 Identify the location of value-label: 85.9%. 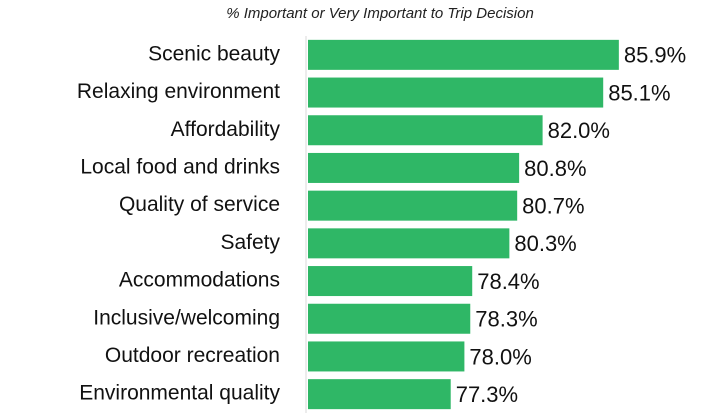
(655, 55).